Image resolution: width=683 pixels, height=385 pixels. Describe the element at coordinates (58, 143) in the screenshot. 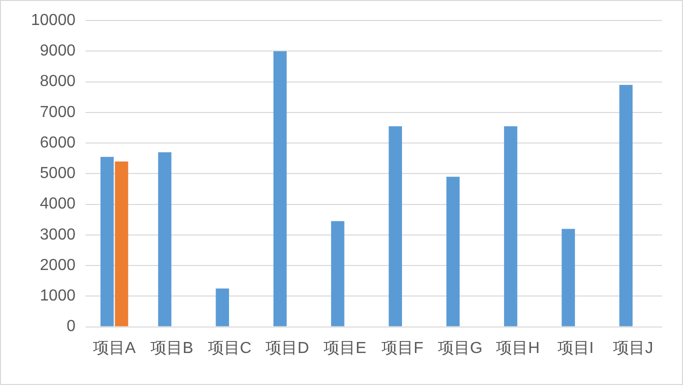

I see `y-tick-label: 6000` at that location.